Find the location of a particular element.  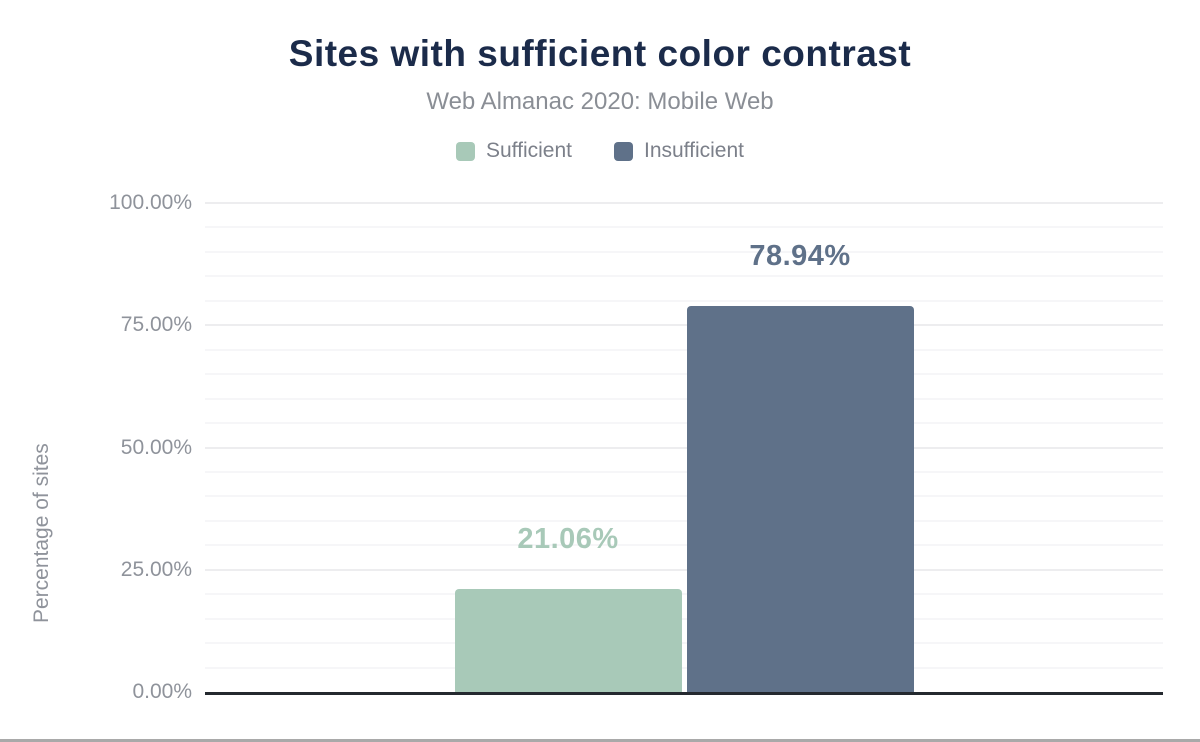

legend-item-sufficient: Sufficient is located at coordinates (513, 151).